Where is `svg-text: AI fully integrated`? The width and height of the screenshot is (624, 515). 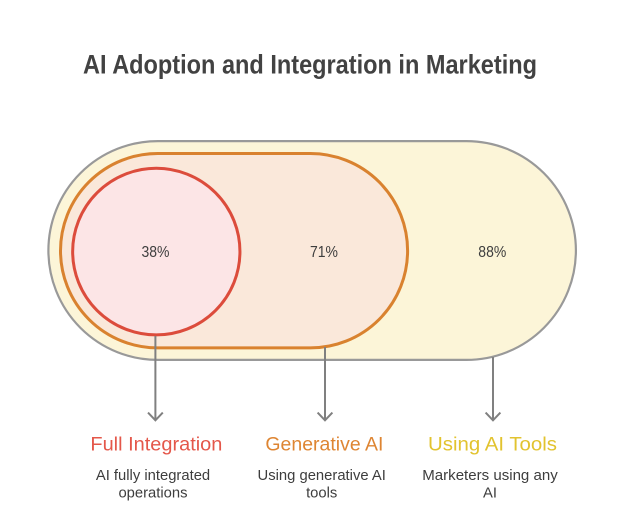
svg-text: AI fully integrated is located at coordinates (153, 476).